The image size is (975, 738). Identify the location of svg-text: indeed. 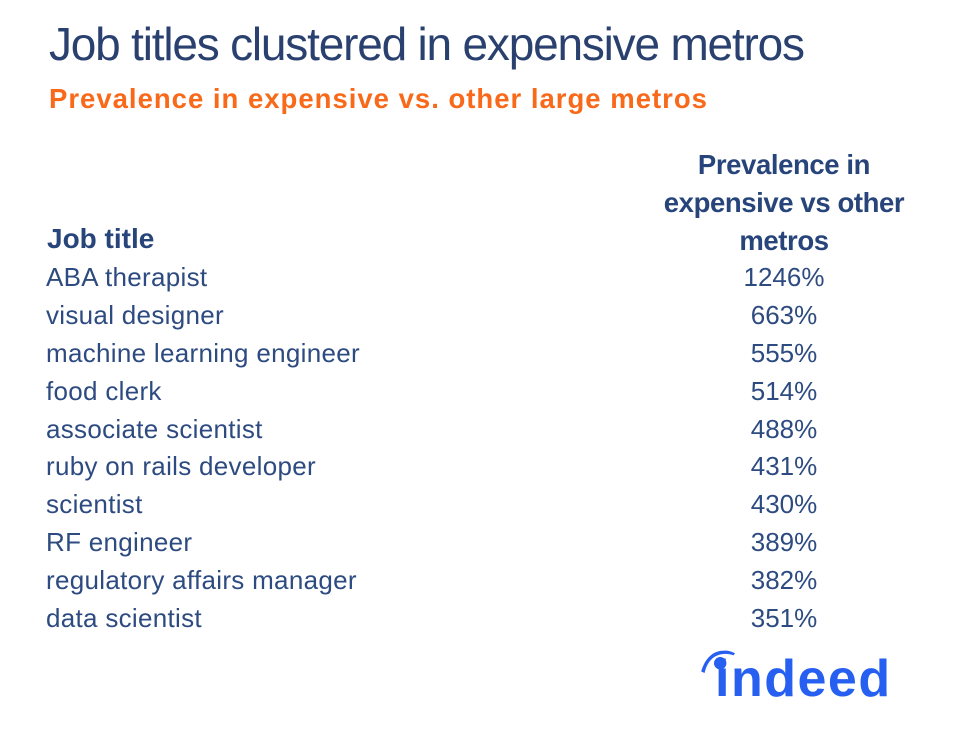
(803, 677).